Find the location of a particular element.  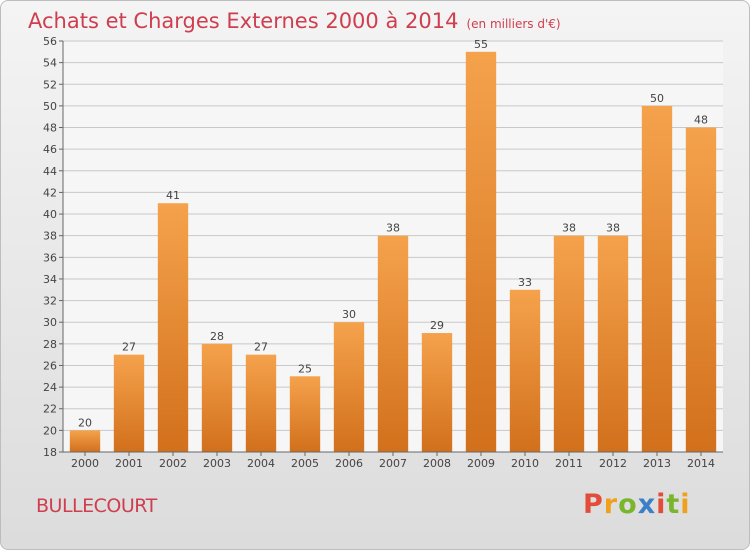

y-tick-label: 40 is located at coordinates (50, 214).